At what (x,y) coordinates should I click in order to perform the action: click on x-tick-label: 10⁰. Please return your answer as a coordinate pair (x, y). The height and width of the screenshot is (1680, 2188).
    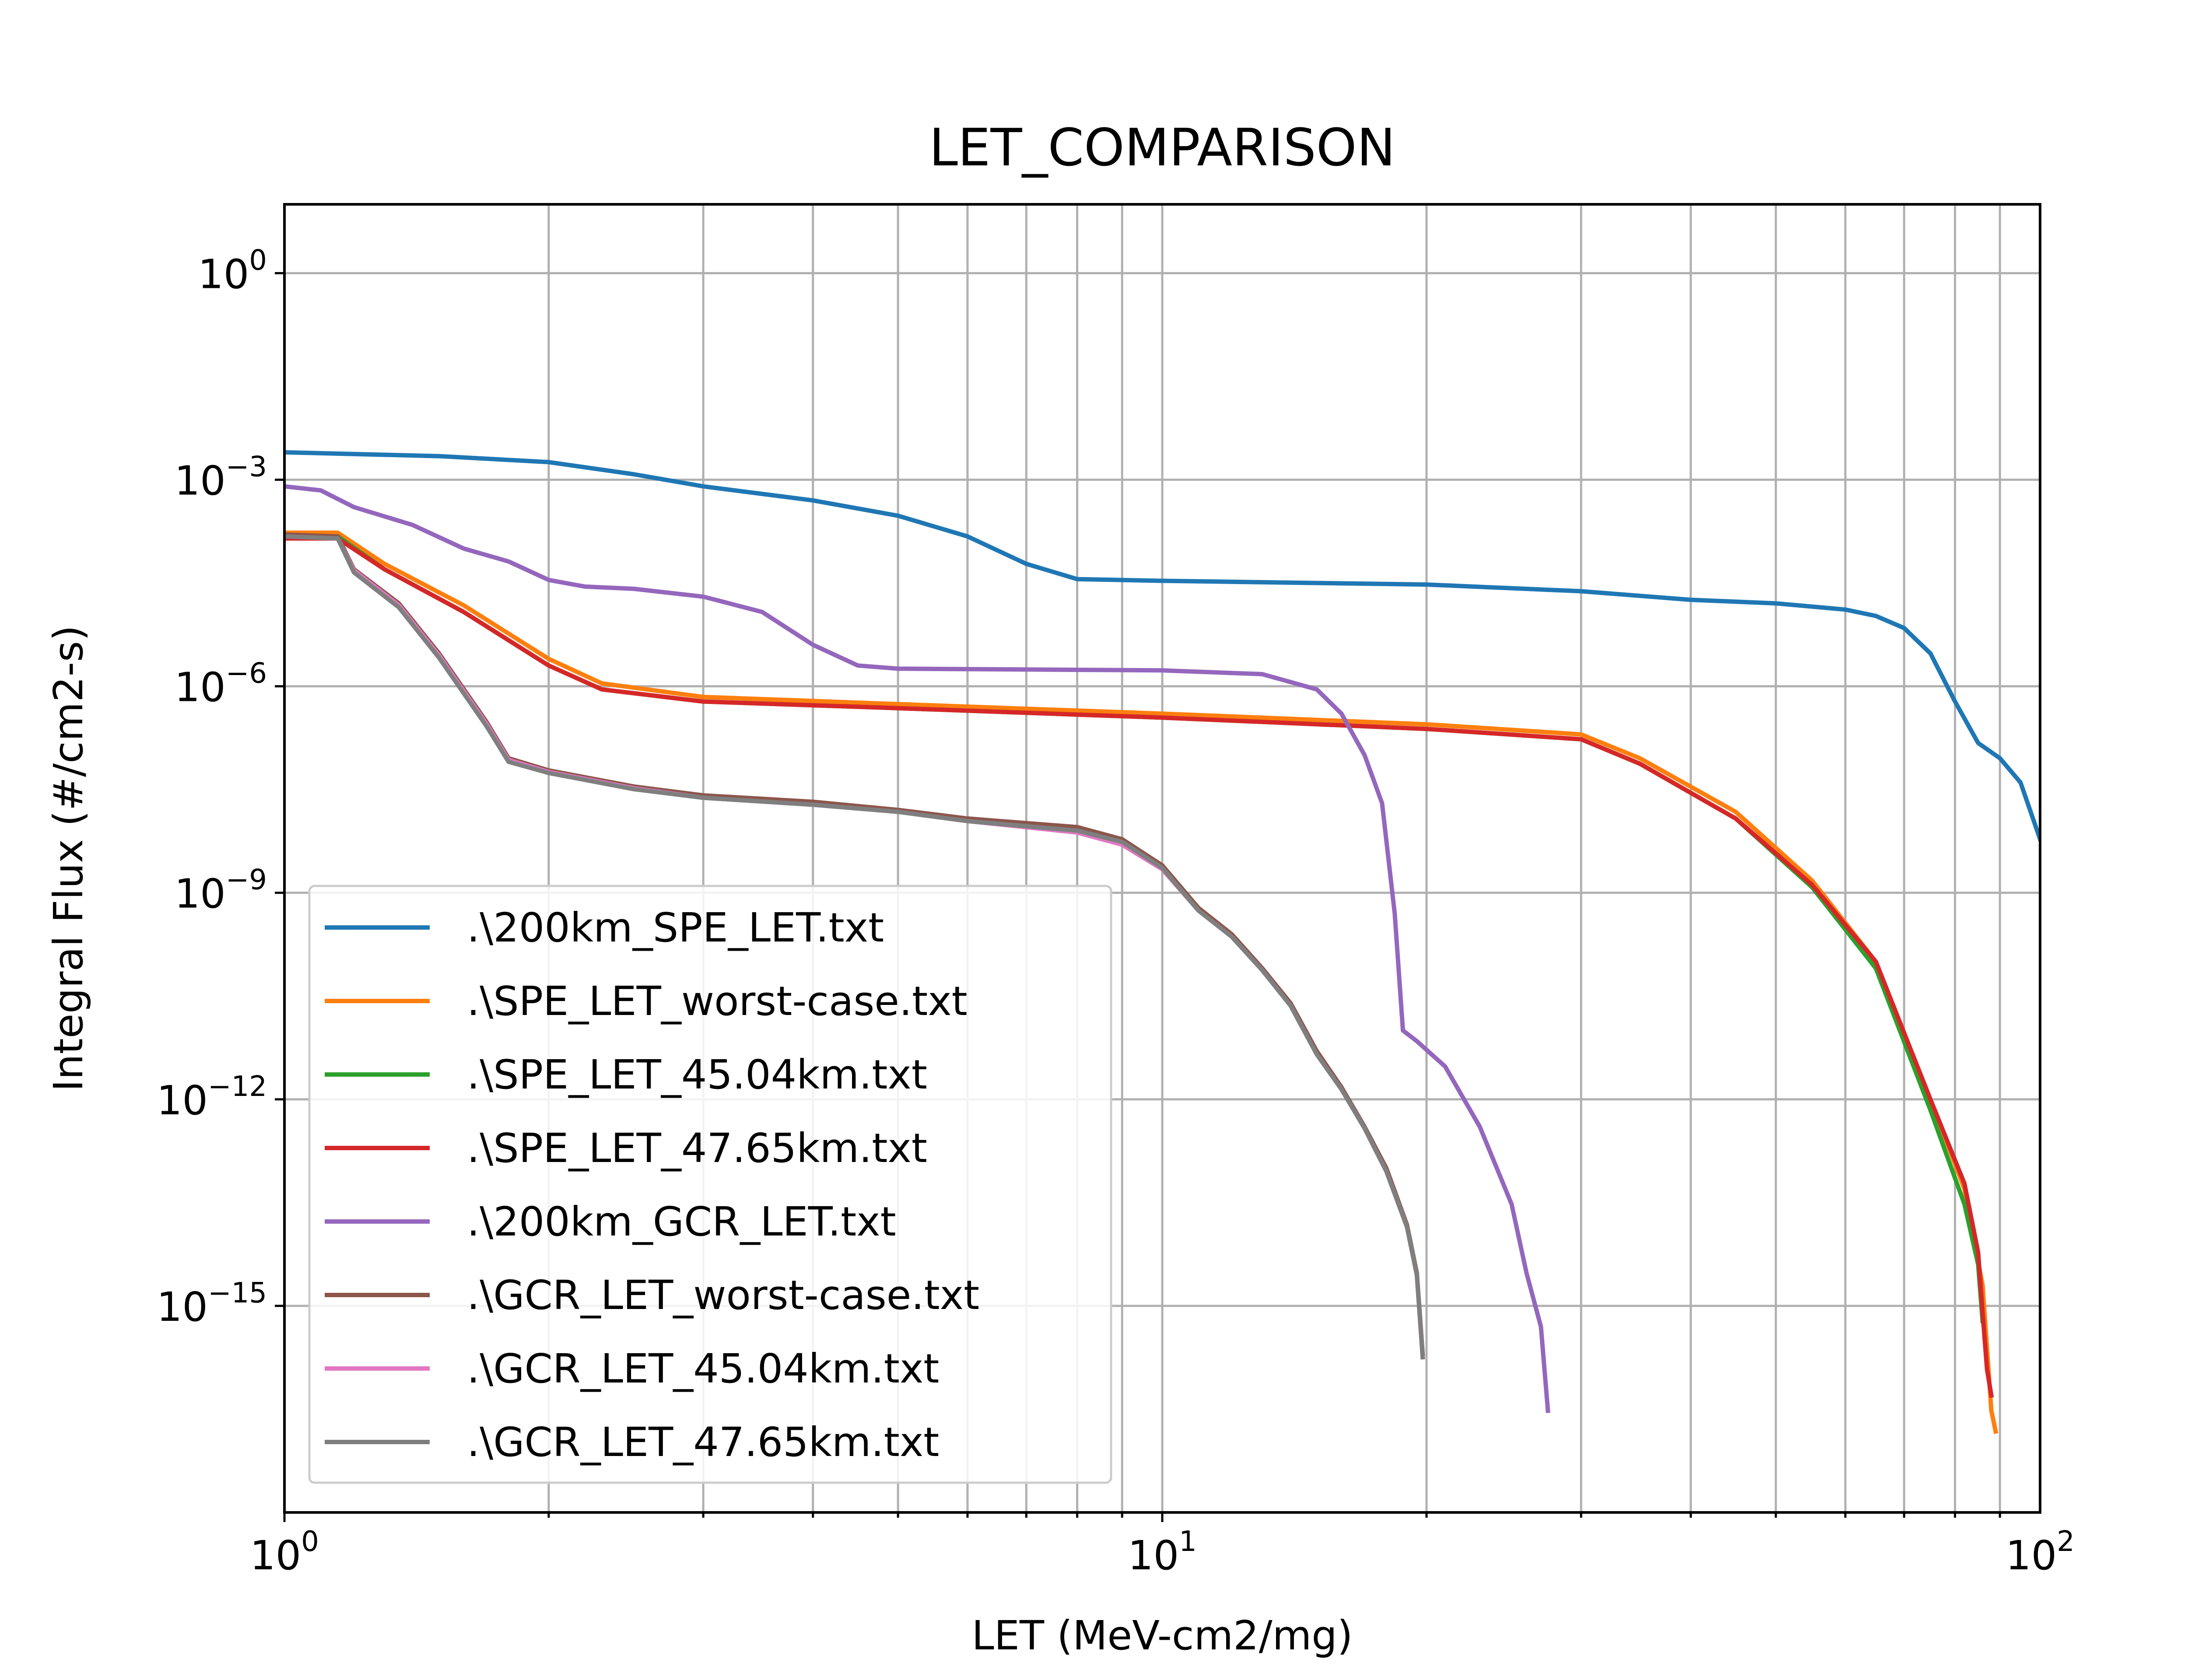
    Looking at the image, I should click on (285, 1552).